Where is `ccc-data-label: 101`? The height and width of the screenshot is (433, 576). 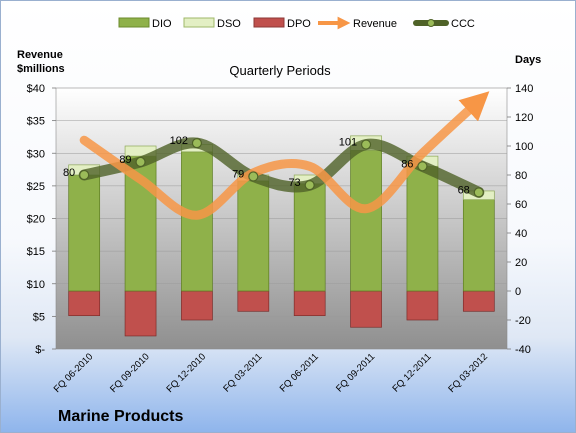
ccc-data-label: 101 is located at coordinates (348, 143).